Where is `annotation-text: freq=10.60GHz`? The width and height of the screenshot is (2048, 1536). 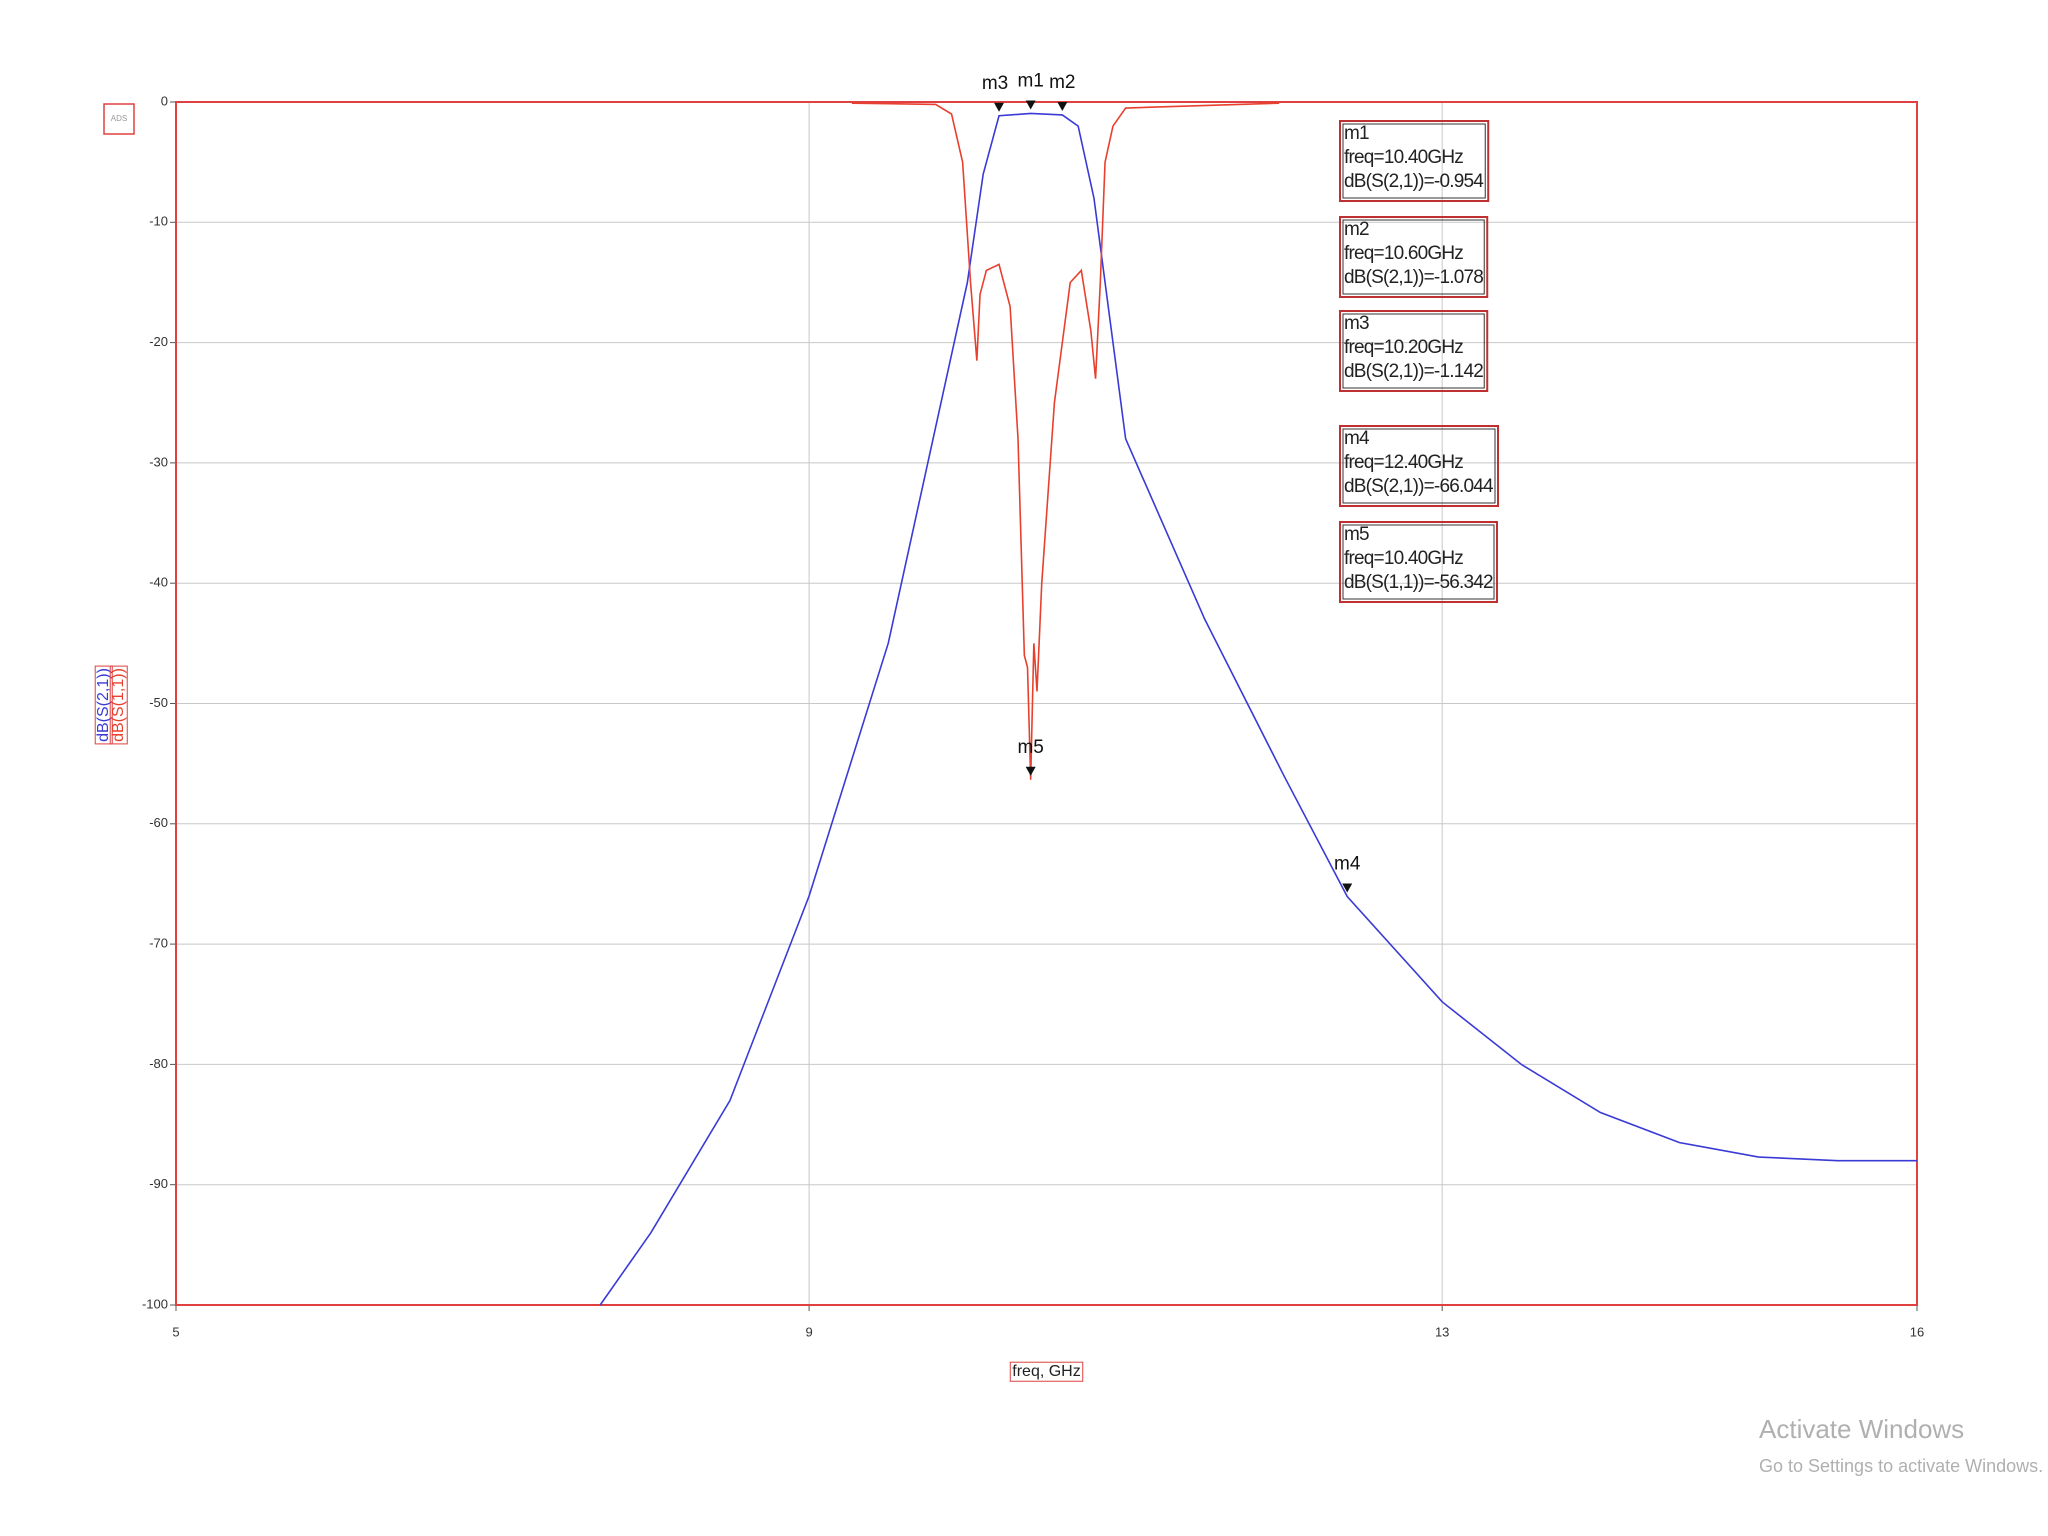 annotation-text: freq=10.60GHz is located at coordinates (1403, 253).